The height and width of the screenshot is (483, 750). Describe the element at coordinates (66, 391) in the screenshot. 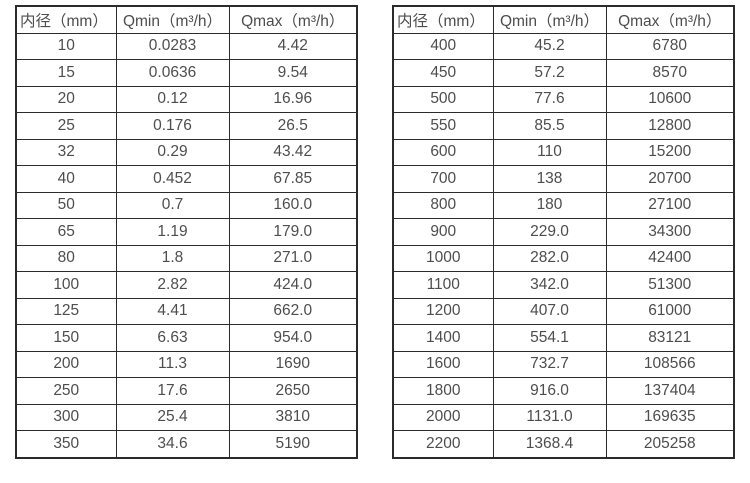

I see `table-cell: 250` at that location.